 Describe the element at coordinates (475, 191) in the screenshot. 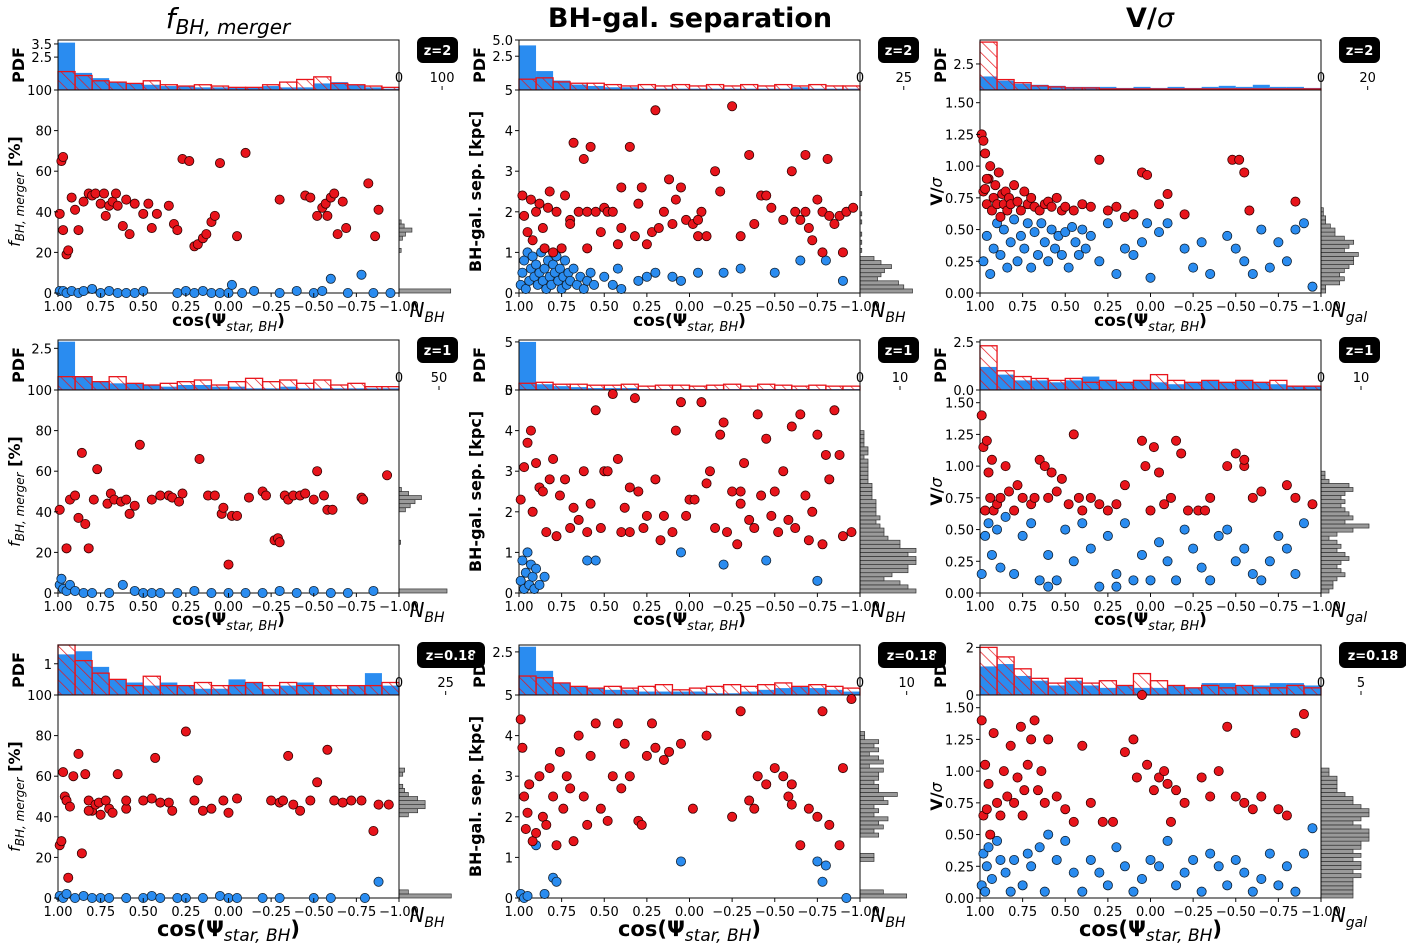

I see `y-axis-label: BH-gal. sep. [kpc]` at that location.